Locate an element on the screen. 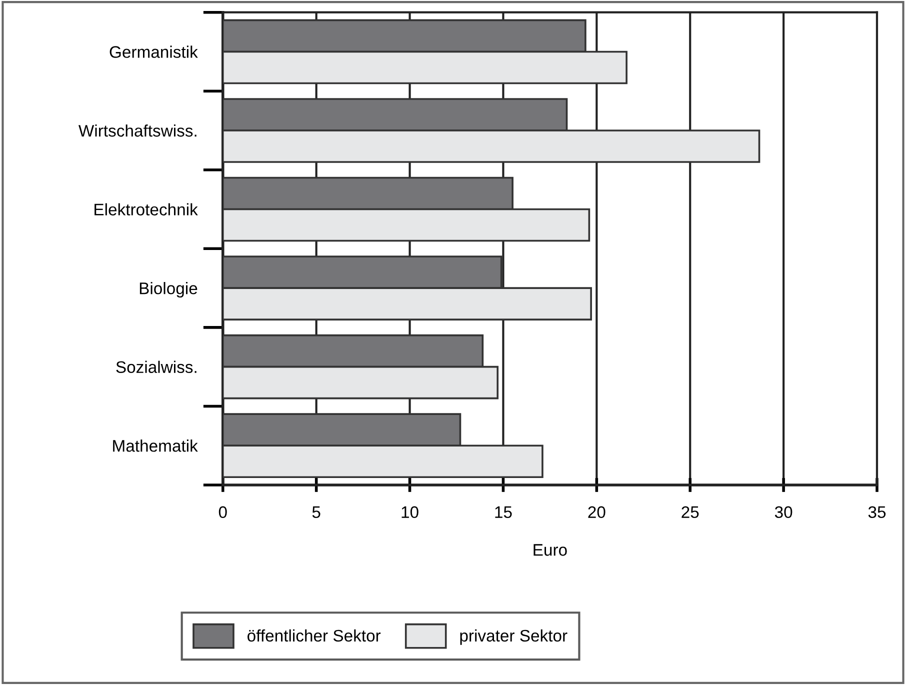  x-tick-label: 25 is located at coordinates (690, 512).